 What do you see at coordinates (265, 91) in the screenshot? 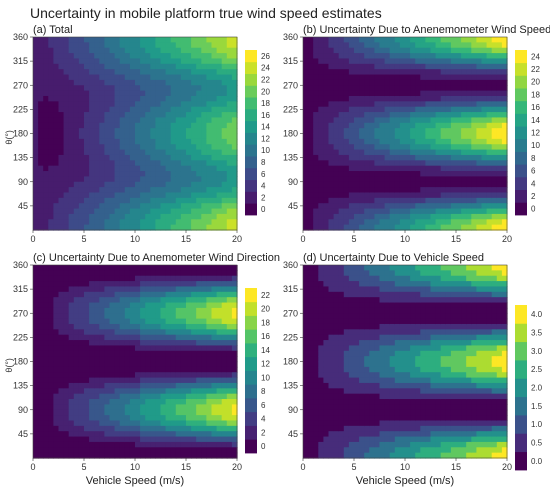
I see `colorbar-tick-label: 20` at bounding box center [265, 91].